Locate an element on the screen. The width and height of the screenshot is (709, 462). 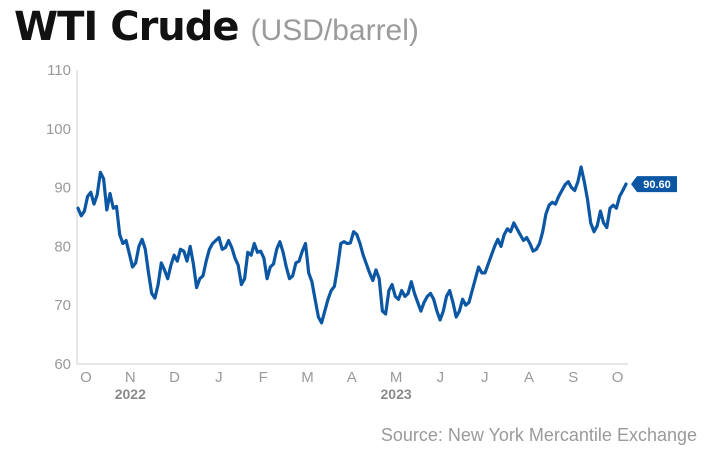
title-row: WTI Crude (USD/barrel) is located at coordinates (216, 27).